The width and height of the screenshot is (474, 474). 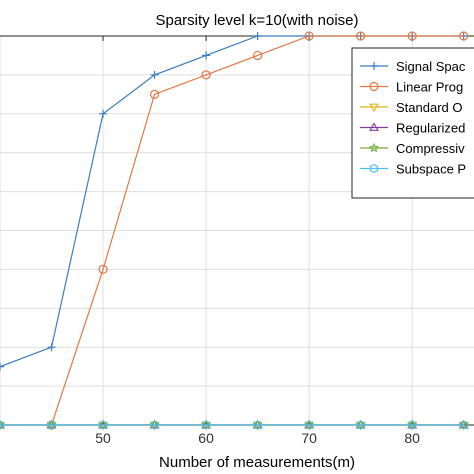 I want to click on legend-item: Regularized, so click(x=412, y=128).